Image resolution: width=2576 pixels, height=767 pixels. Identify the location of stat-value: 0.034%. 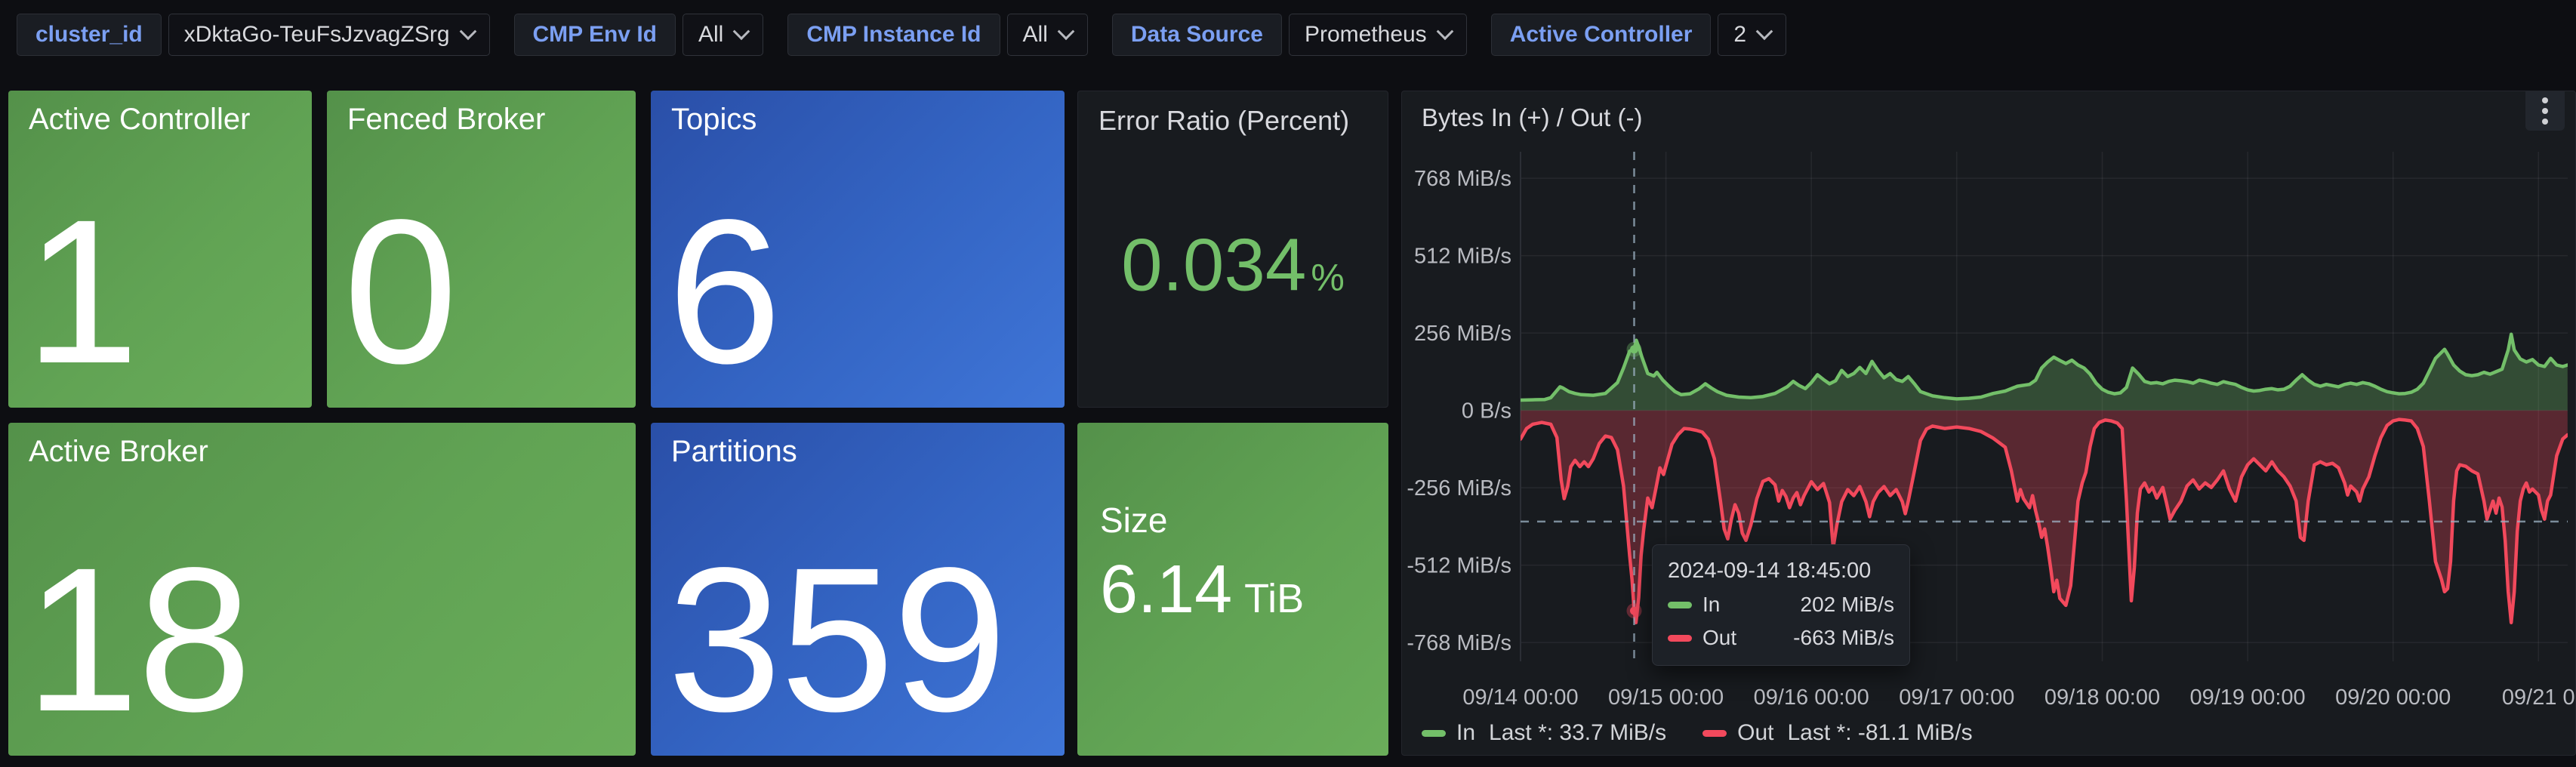
(1233, 264).